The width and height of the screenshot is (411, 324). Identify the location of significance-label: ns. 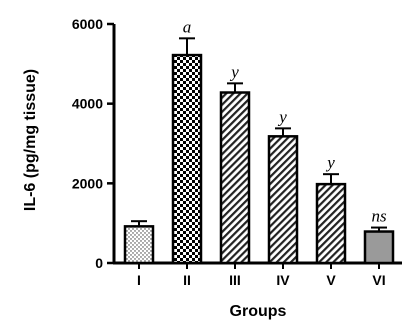
(379, 216).